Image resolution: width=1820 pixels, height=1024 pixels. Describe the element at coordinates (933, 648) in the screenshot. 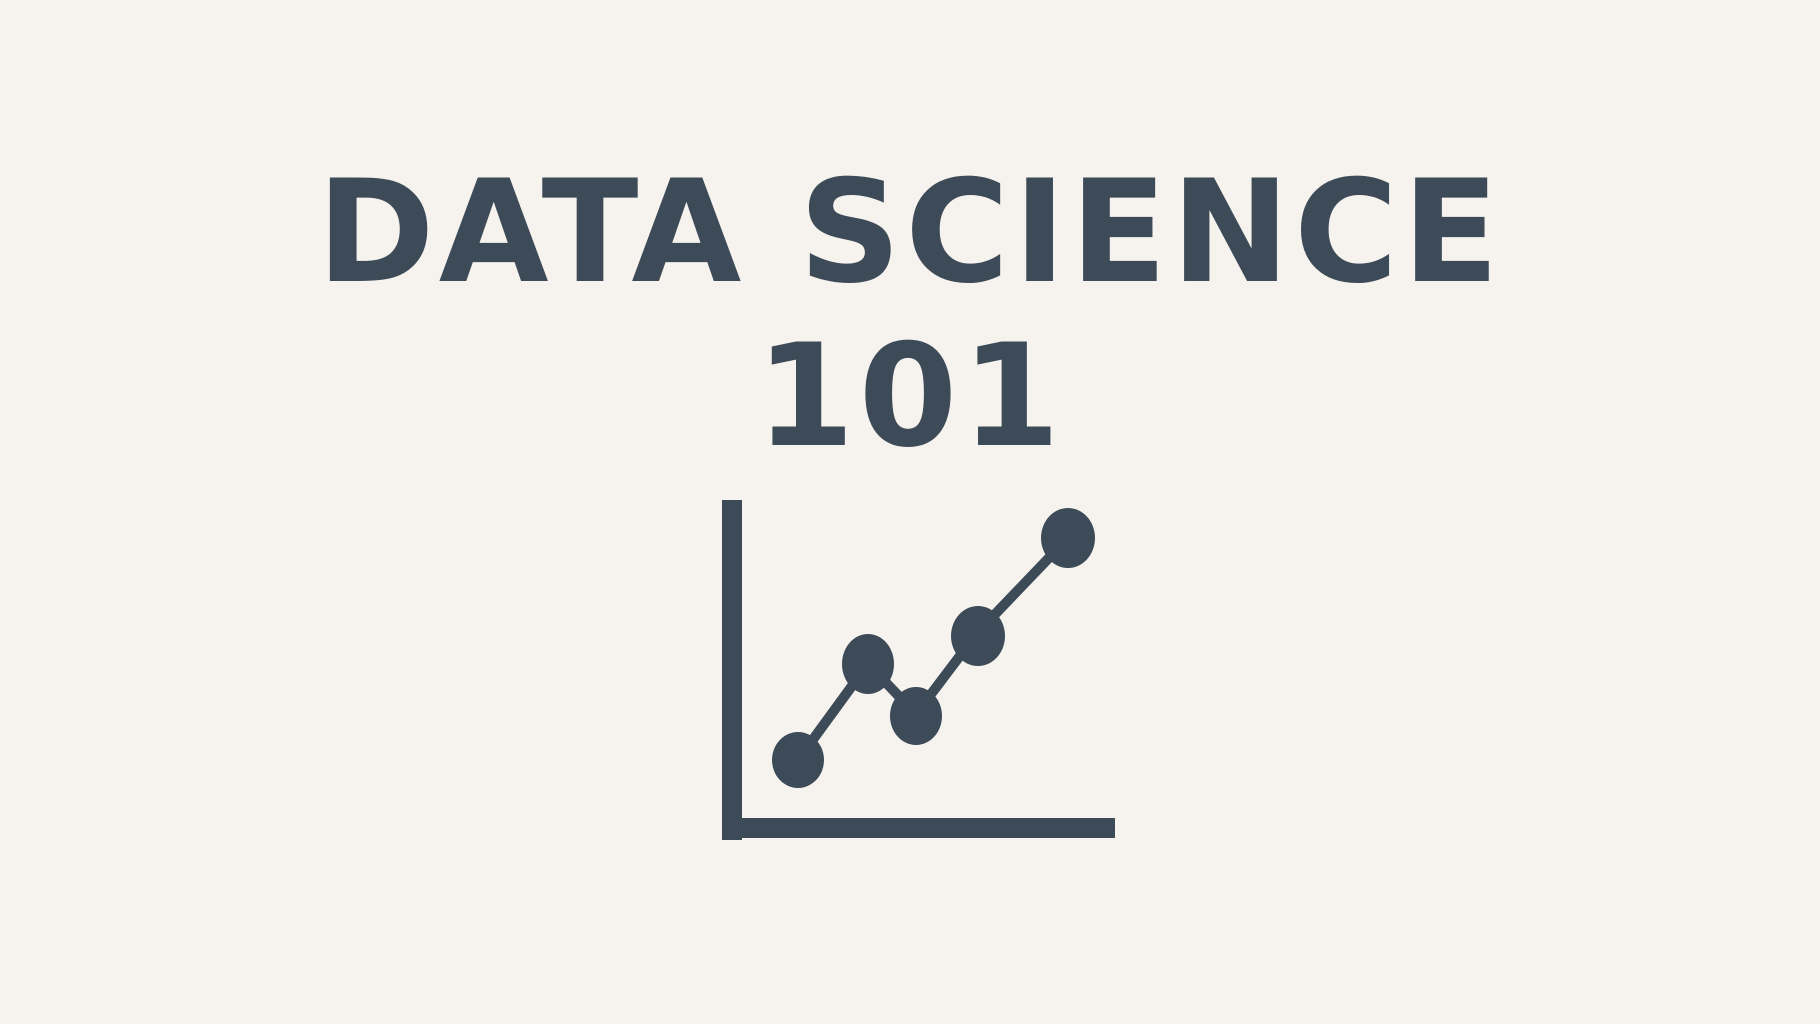

I see `trend-points` at that location.